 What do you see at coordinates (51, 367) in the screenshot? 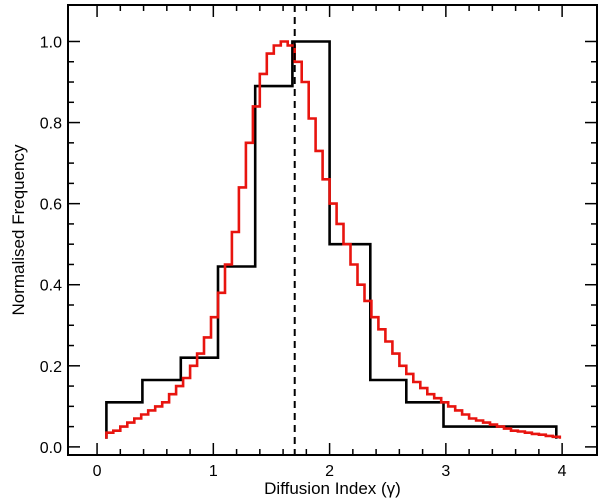
I see `y-tick-label: 0.2` at bounding box center [51, 367].